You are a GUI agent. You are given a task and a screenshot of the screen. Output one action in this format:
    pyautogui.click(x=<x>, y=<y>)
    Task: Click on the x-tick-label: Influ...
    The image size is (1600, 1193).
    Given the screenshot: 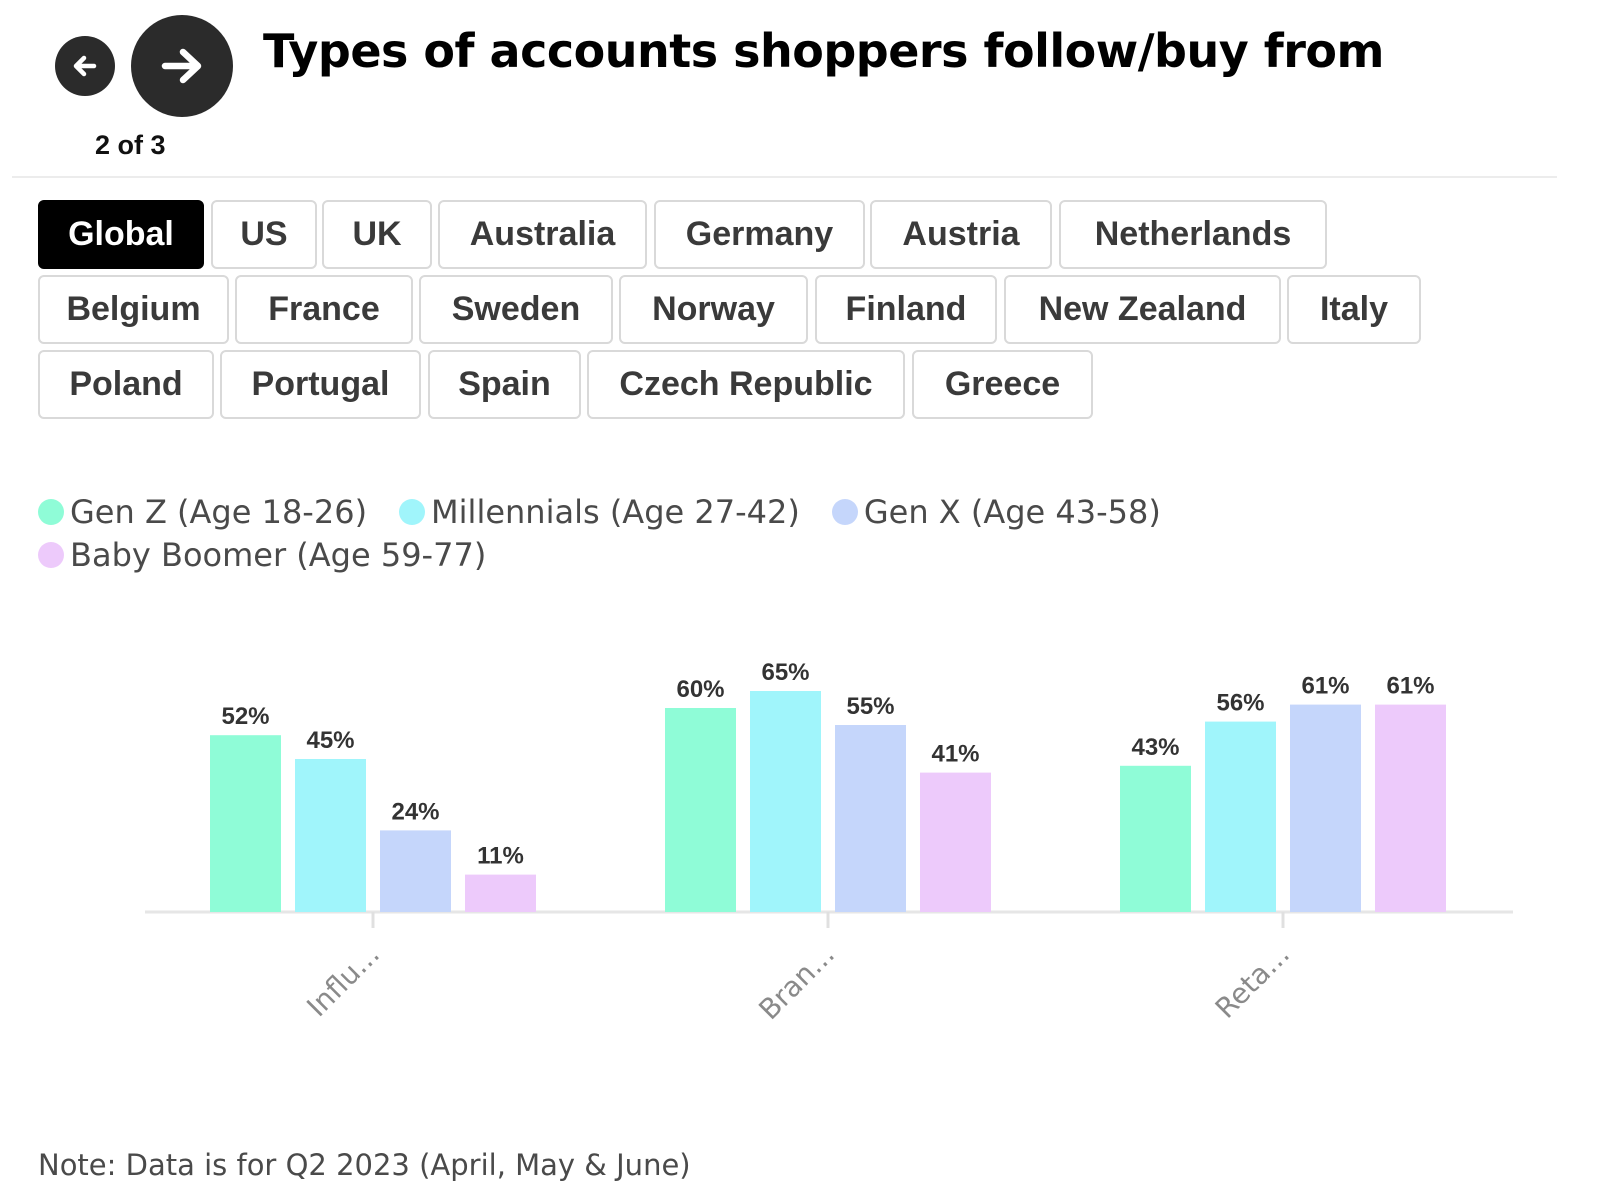 What is the action you would take?
    pyautogui.click(x=343, y=981)
    